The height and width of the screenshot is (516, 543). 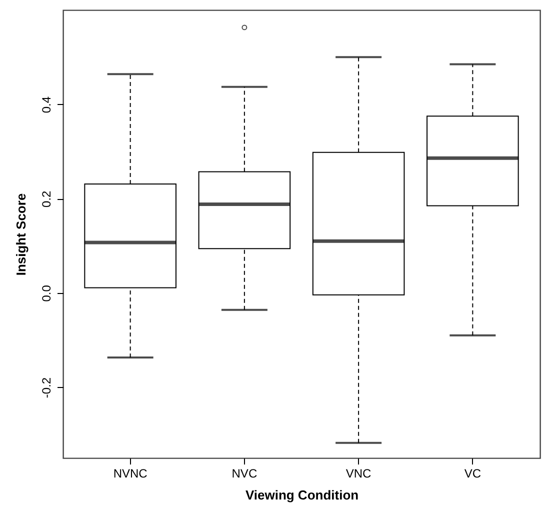 What do you see at coordinates (47, 293) in the screenshot?
I see `y-tick-label: 0.0` at bounding box center [47, 293].